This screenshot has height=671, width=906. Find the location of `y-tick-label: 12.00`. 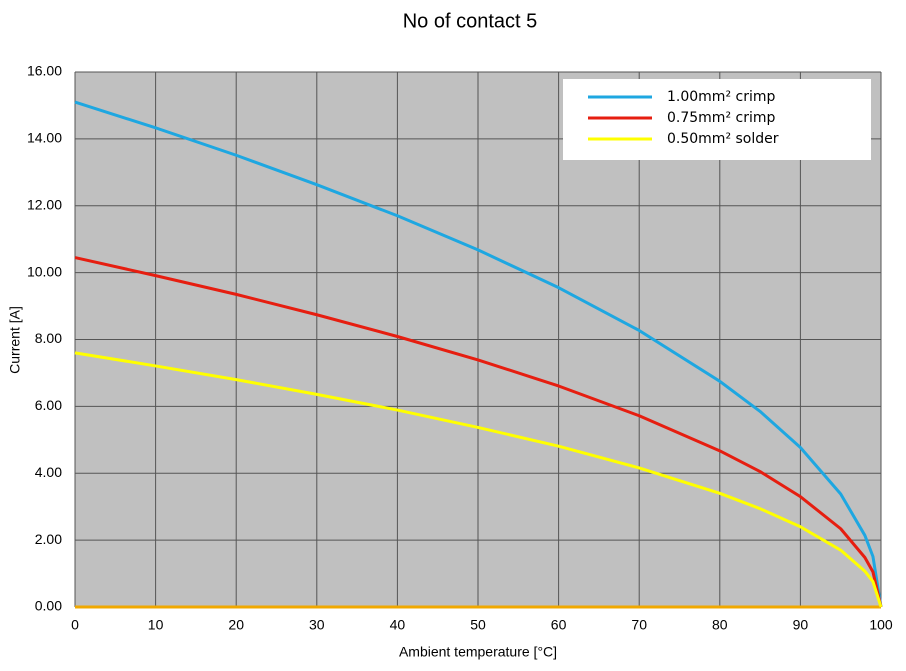

y-tick-label: 12.00 is located at coordinates (44, 204).